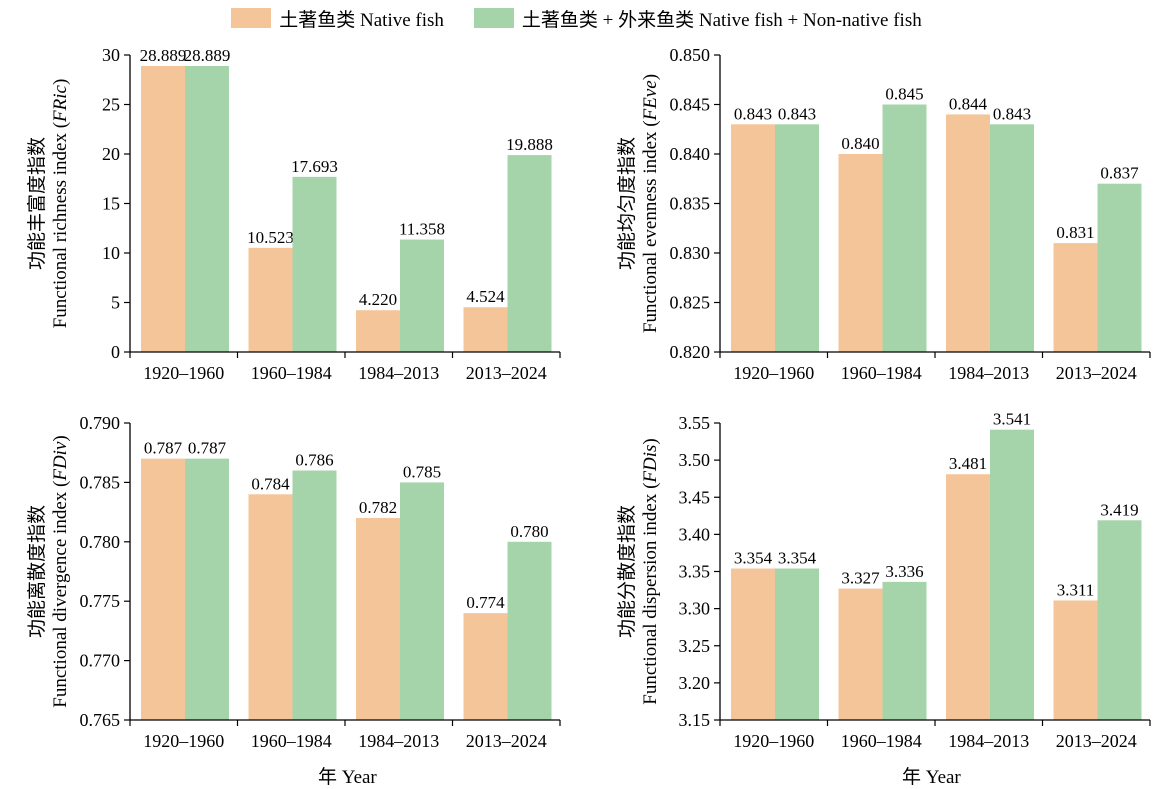 The width and height of the screenshot is (1153, 789). What do you see at coordinates (111, 105) in the screenshot?
I see `y-tick-label-richness-5: 25` at bounding box center [111, 105].